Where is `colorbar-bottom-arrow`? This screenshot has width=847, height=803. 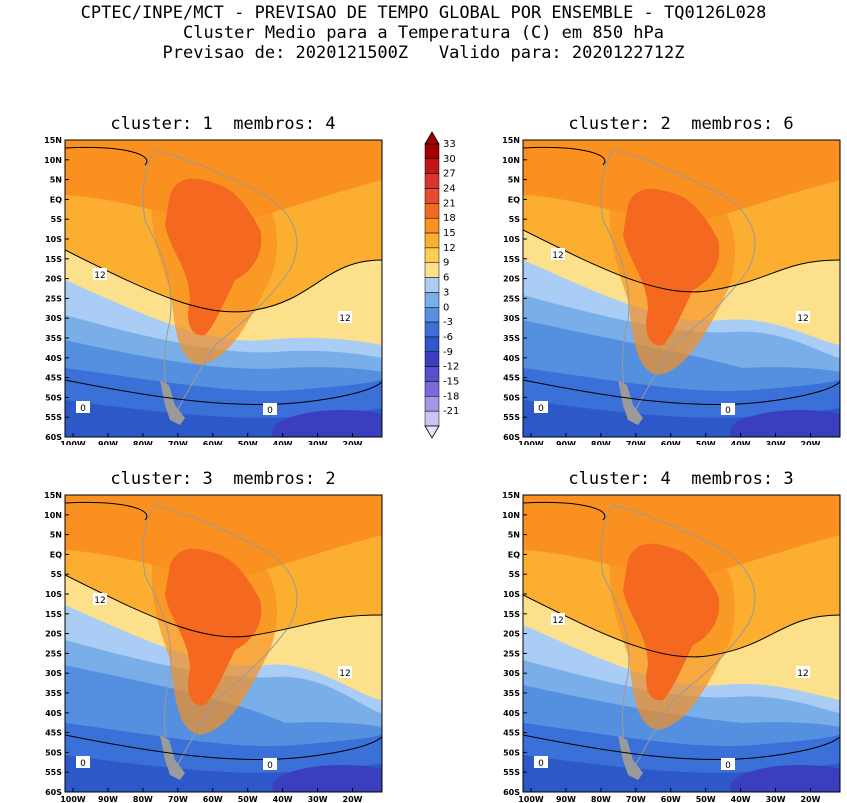 colorbar-bottom-arrow is located at coordinates (432, 432).